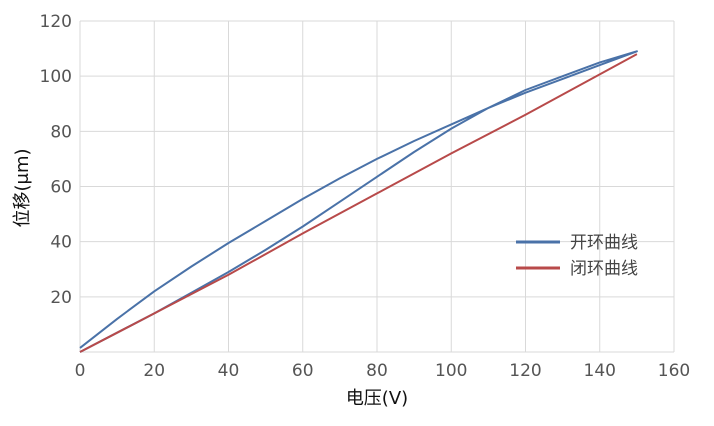  What do you see at coordinates (61, 298) in the screenshot?
I see `y-tick-label: 20` at bounding box center [61, 298].